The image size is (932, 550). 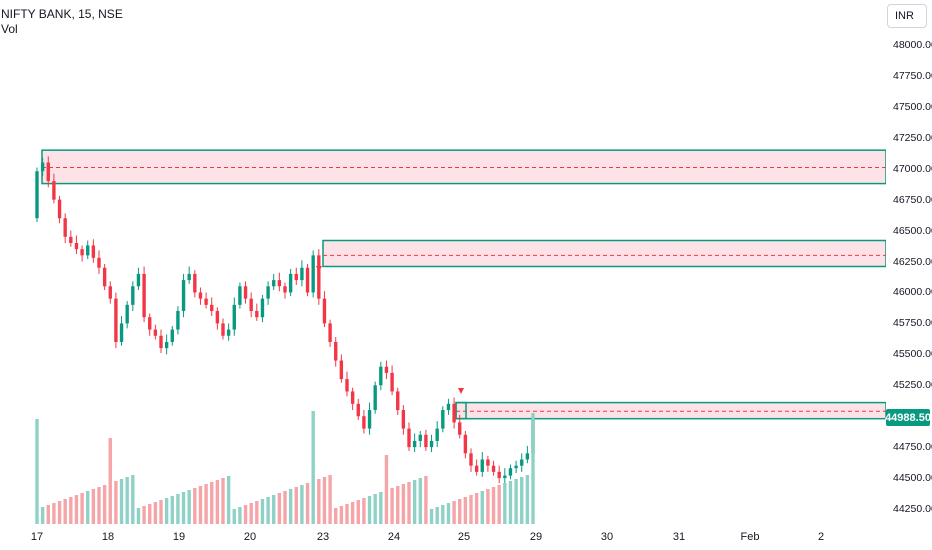 I want to click on price-axis-label: 47250.00, so click(x=912, y=137).